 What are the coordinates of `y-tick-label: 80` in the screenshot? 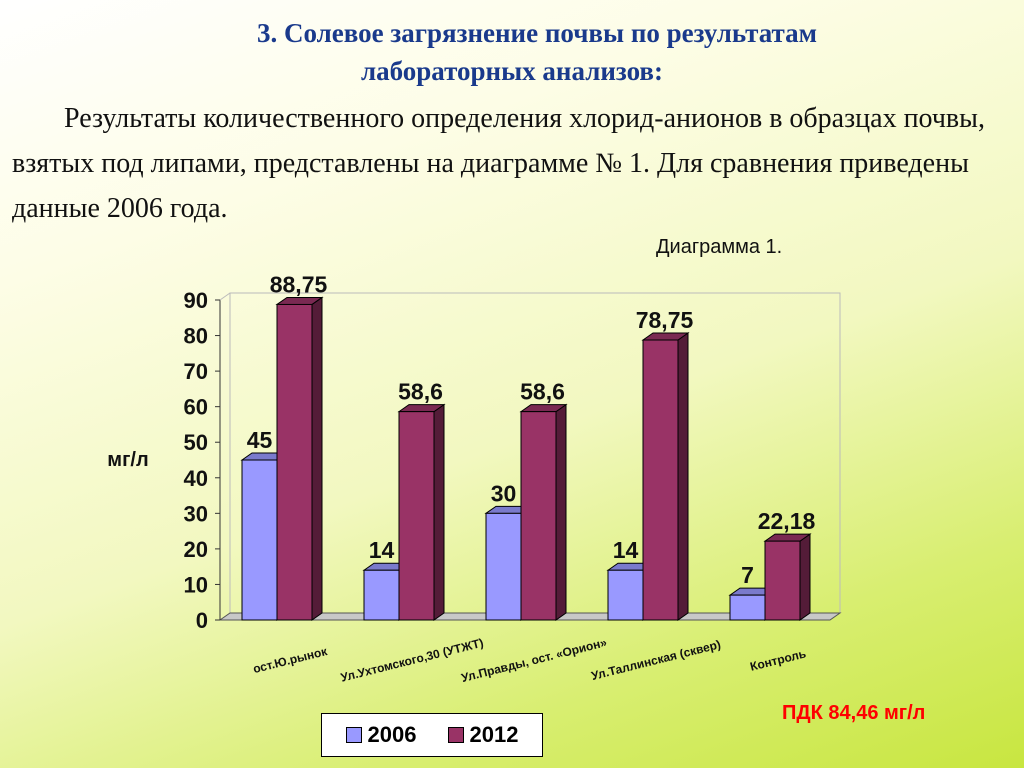 It's located at (196, 336).